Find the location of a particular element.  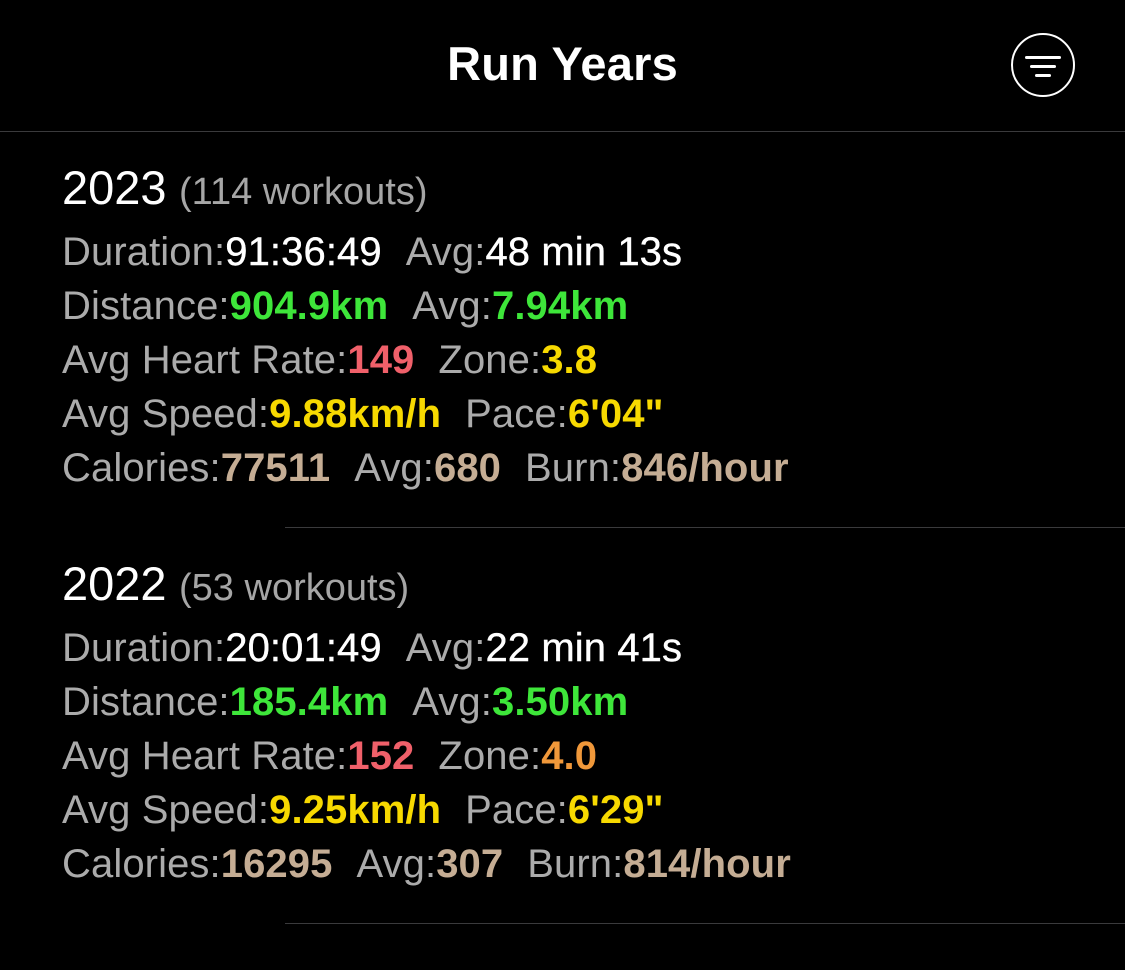

duration-row: Duration:91:36:49 Avg:48 min 13s is located at coordinates (372, 252).